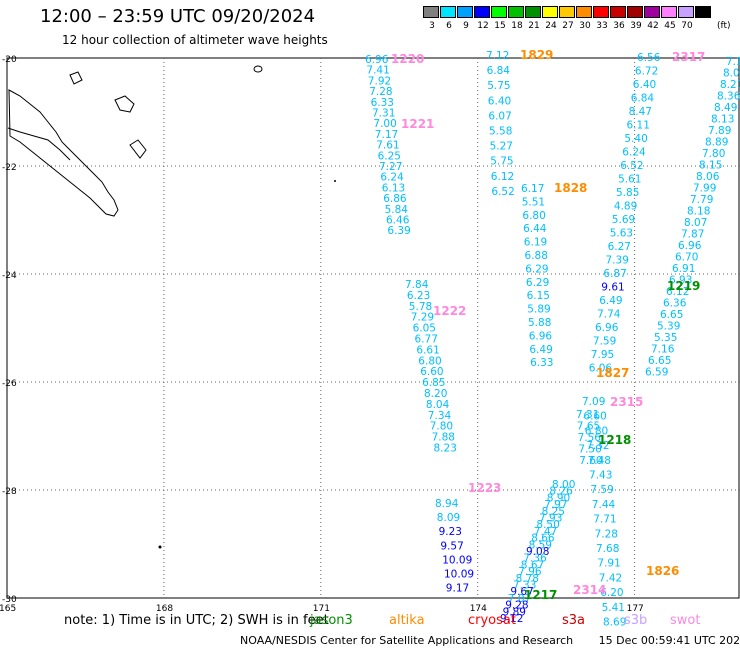 The image size is (740, 650). Describe the element at coordinates (568, 26) in the screenshot. I see `legend-tick: 27` at that location.